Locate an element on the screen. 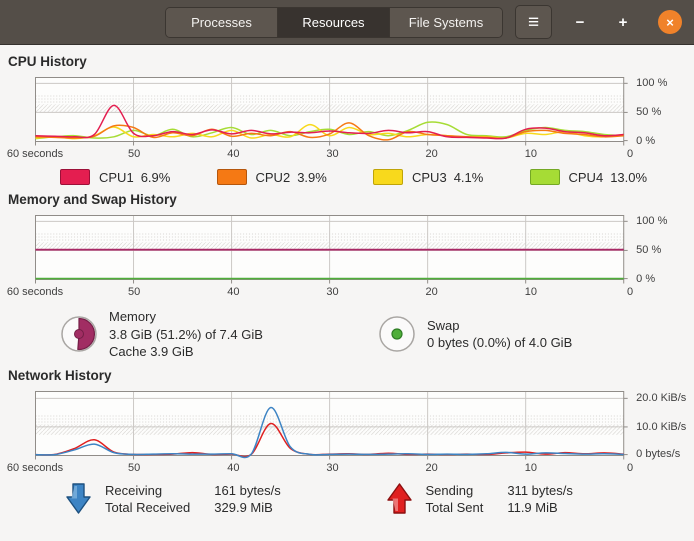 The height and width of the screenshot is (541, 694). memory-cache: Cache 3.9 GiB is located at coordinates (151, 352).